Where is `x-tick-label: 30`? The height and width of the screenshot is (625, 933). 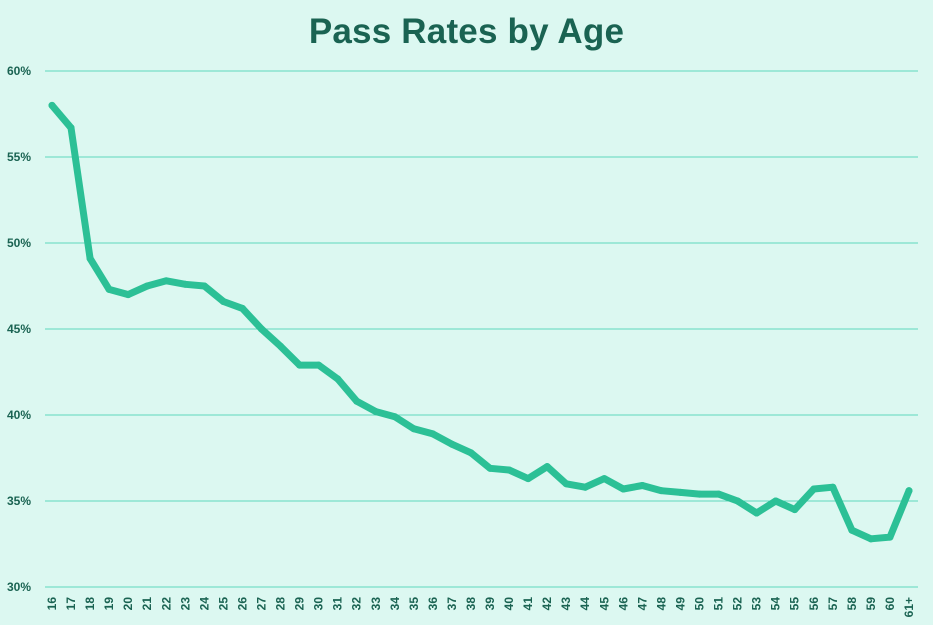
x-tick-label: 30 is located at coordinates (319, 604).